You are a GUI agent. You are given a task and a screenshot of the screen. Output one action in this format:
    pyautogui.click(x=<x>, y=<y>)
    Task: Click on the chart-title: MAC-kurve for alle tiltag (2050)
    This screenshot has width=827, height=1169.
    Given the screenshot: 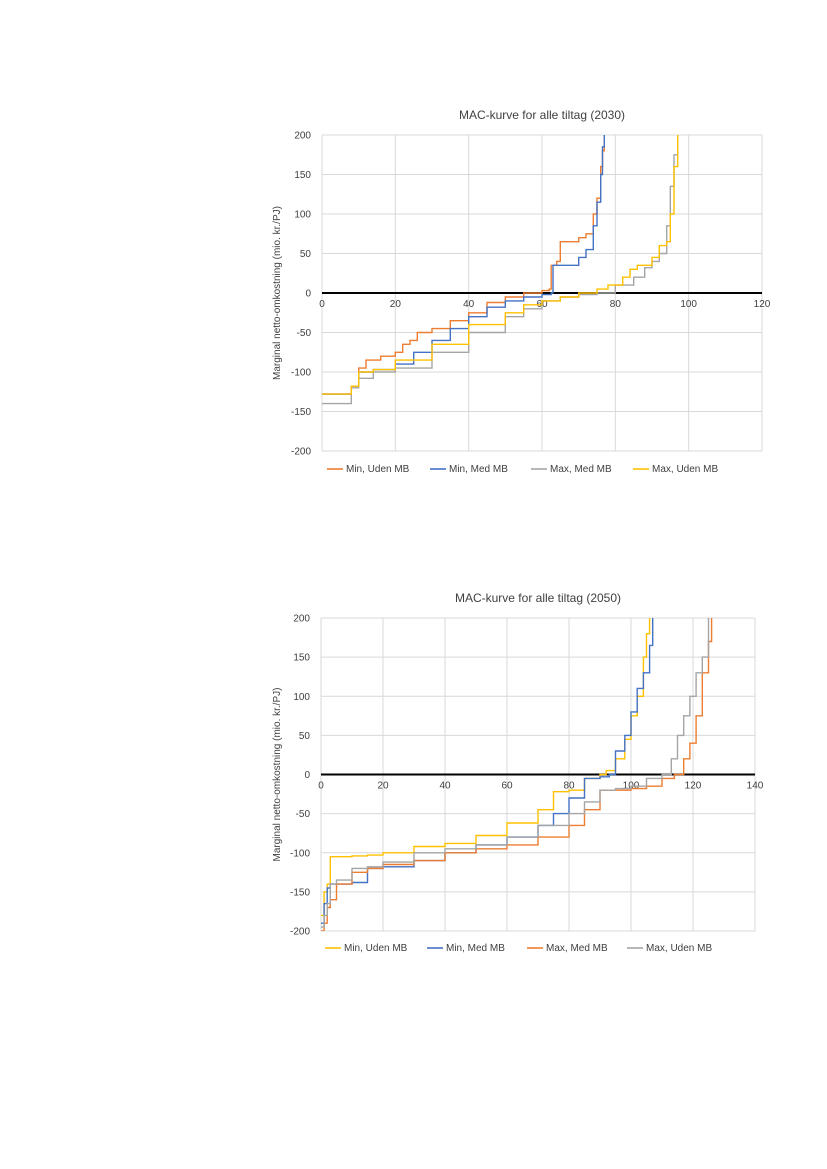 What is the action you would take?
    pyautogui.click(x=538, y=598)
    